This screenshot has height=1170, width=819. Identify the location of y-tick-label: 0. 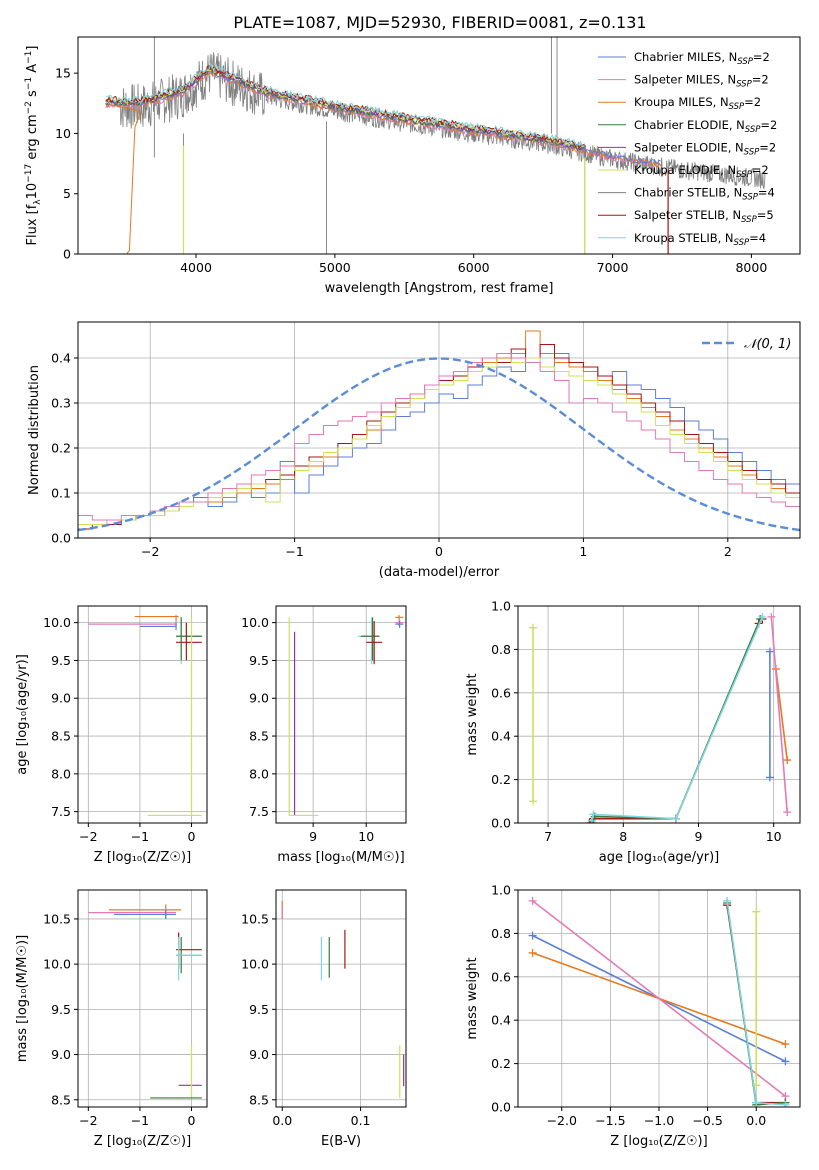
(67, 254).